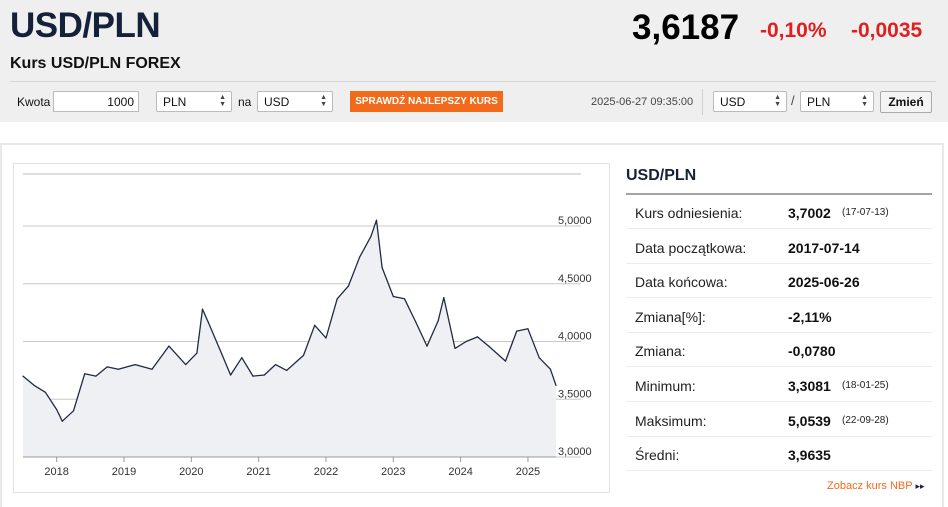 This screenshot has width=948, height=507. Describe the element at coordinates (245, 102) in the screenshot. I see `to-label: na` at that location.